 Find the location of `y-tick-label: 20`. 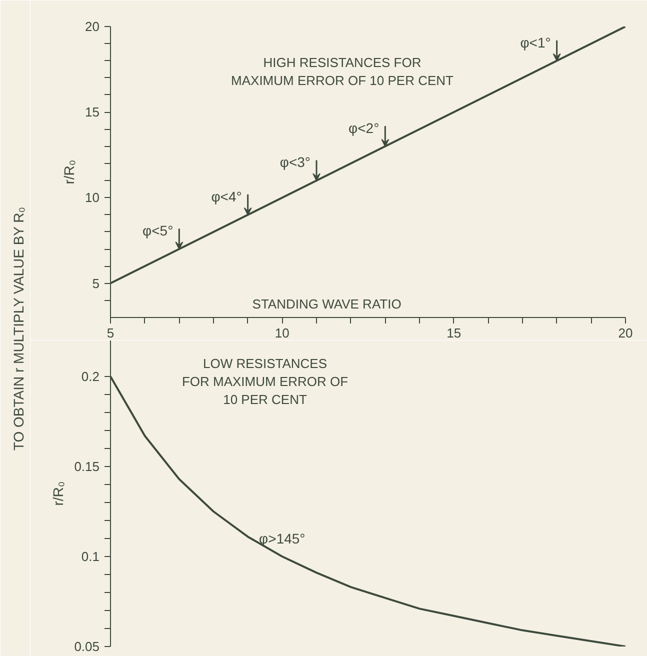

y-tick-label: 20 is located at coordinates (92, 26).